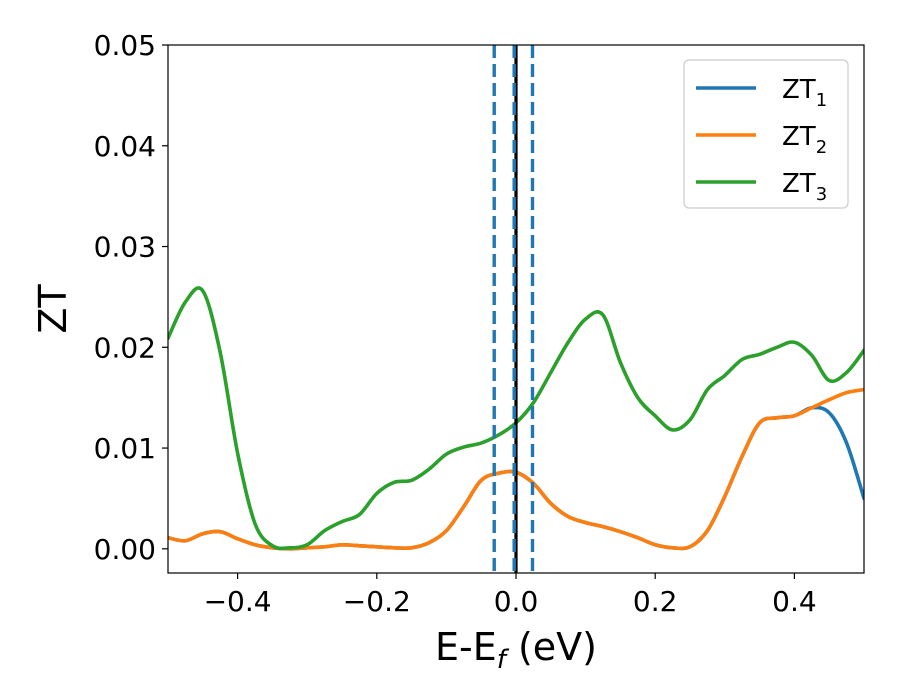 This screenshot has height=700, width=900. I want to click on y-tick-label: 0.04, so click(125, 146).